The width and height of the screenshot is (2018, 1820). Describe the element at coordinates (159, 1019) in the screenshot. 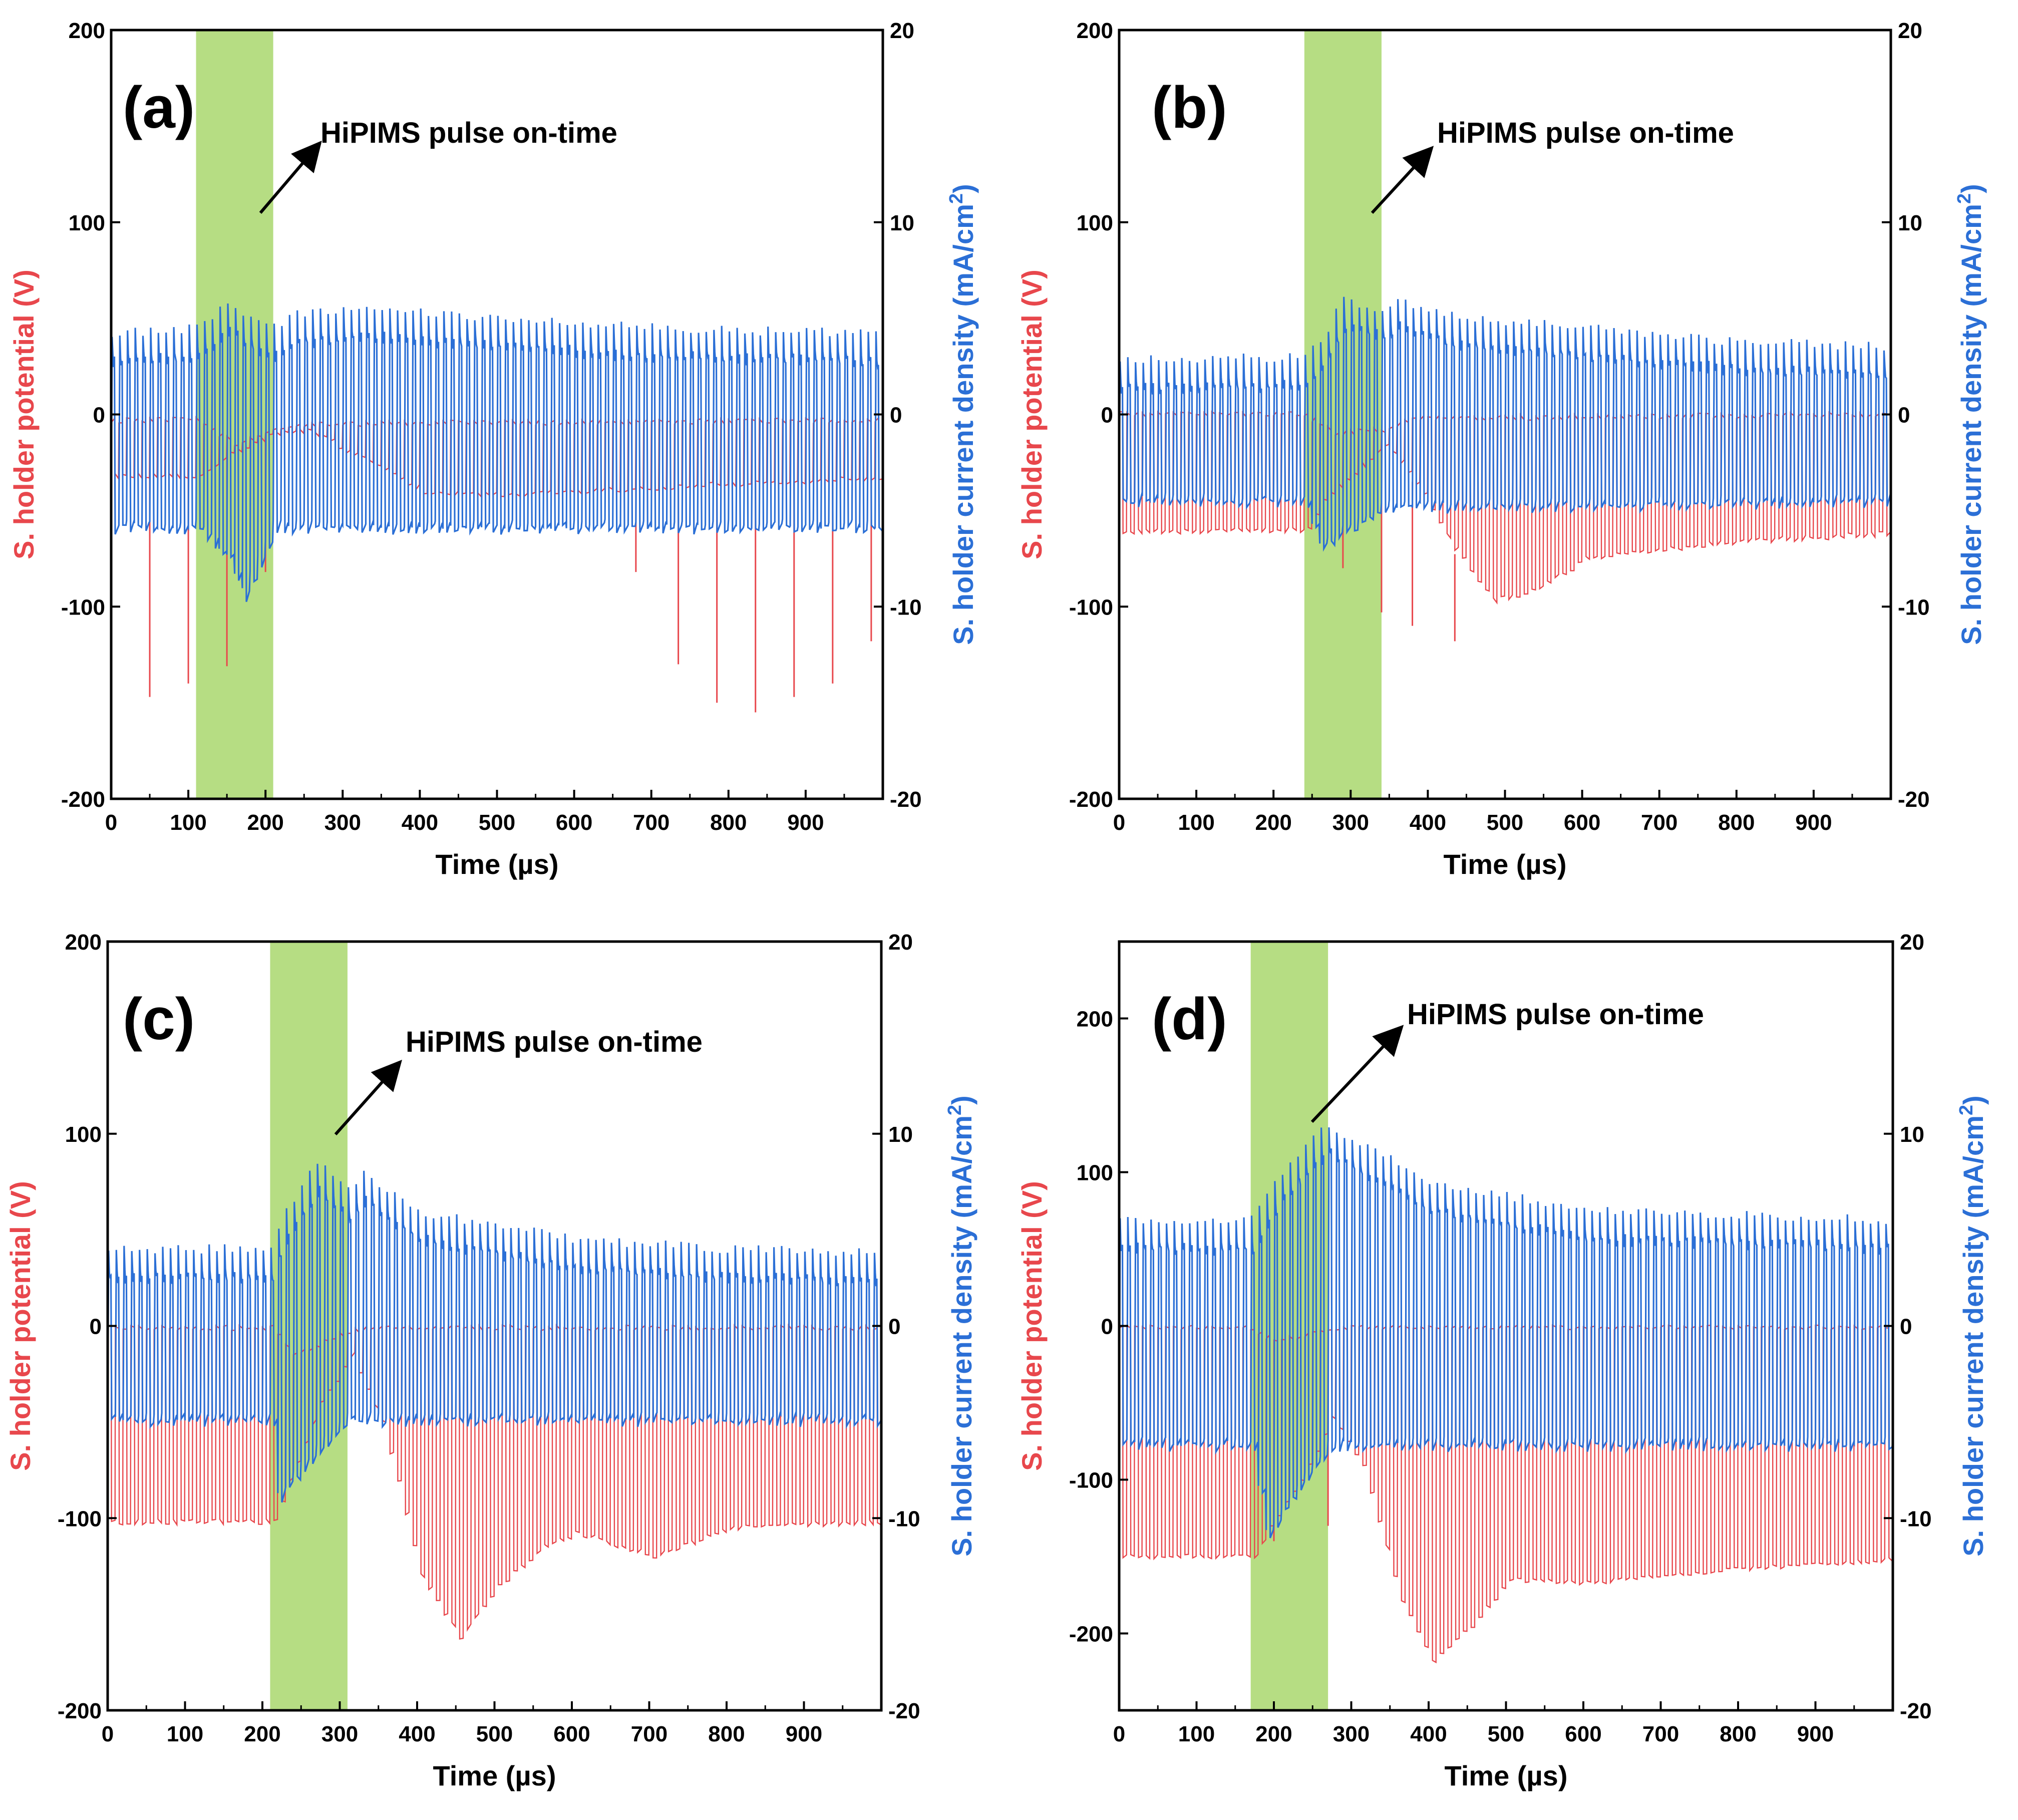

I see `panel-label: (c)` at that location.